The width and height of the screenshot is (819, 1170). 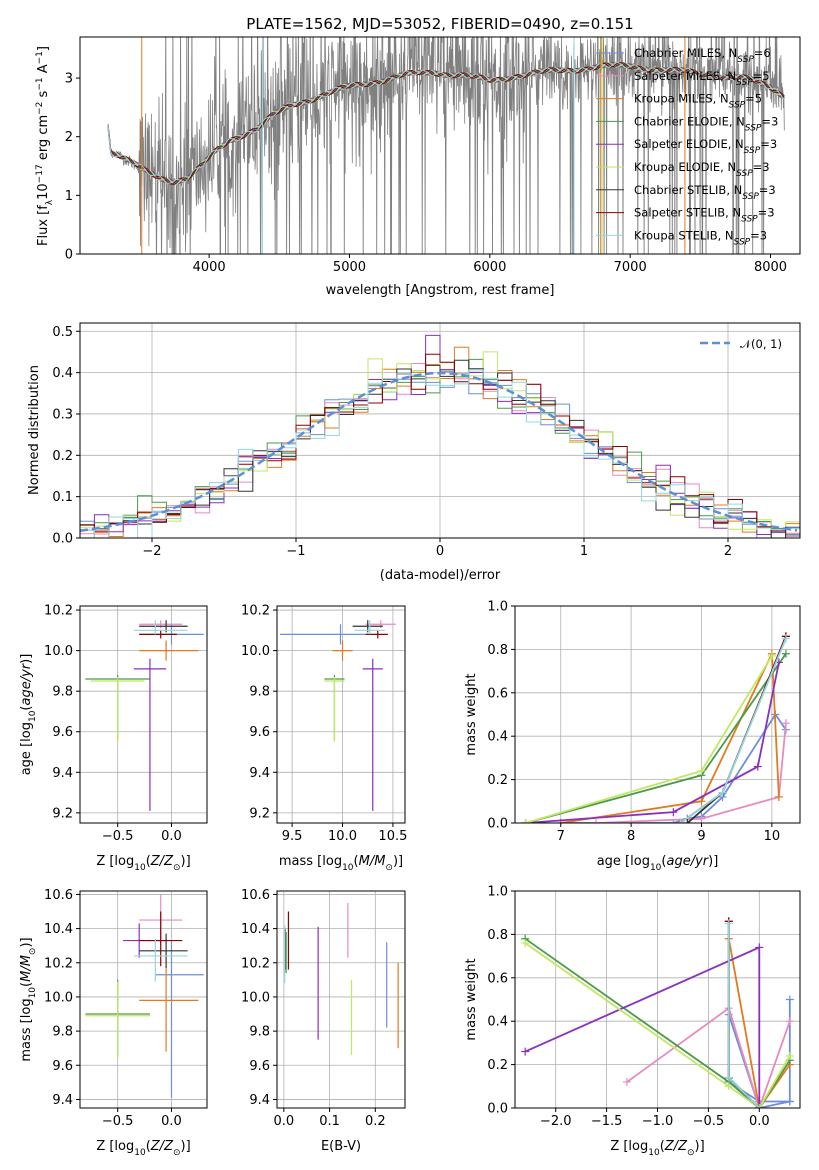 What do you see at coordinates (323, 1008) in the screenshot?
I see `axes-mass-vs-ebv: 0.0 0.1 0.2 9.4 9.6 9.8 10.0 10.2 10.4 10.6` at bounding box center [323, 1008].